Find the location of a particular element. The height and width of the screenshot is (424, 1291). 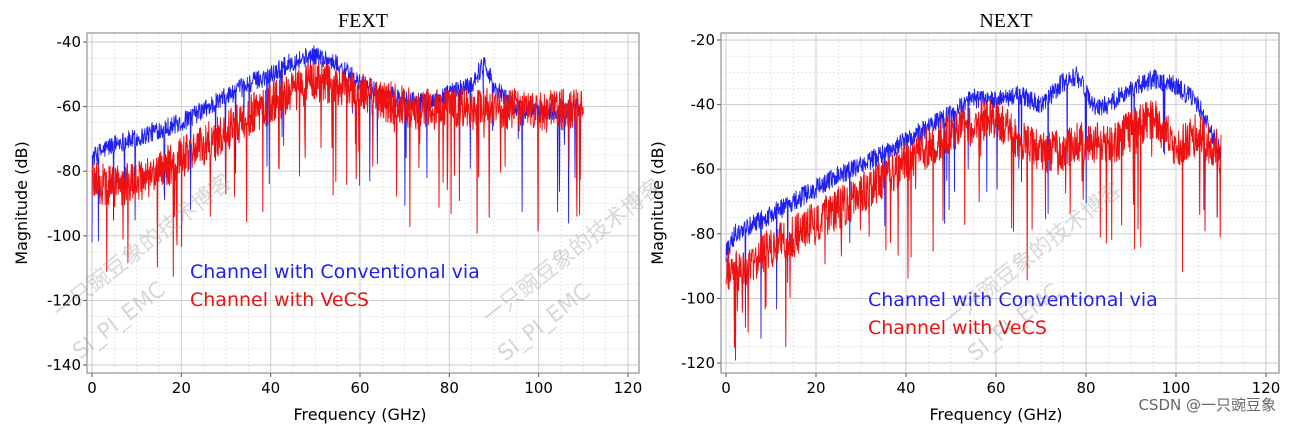

fext-x-tick-label: 0 is located at coordinates (92, 388).